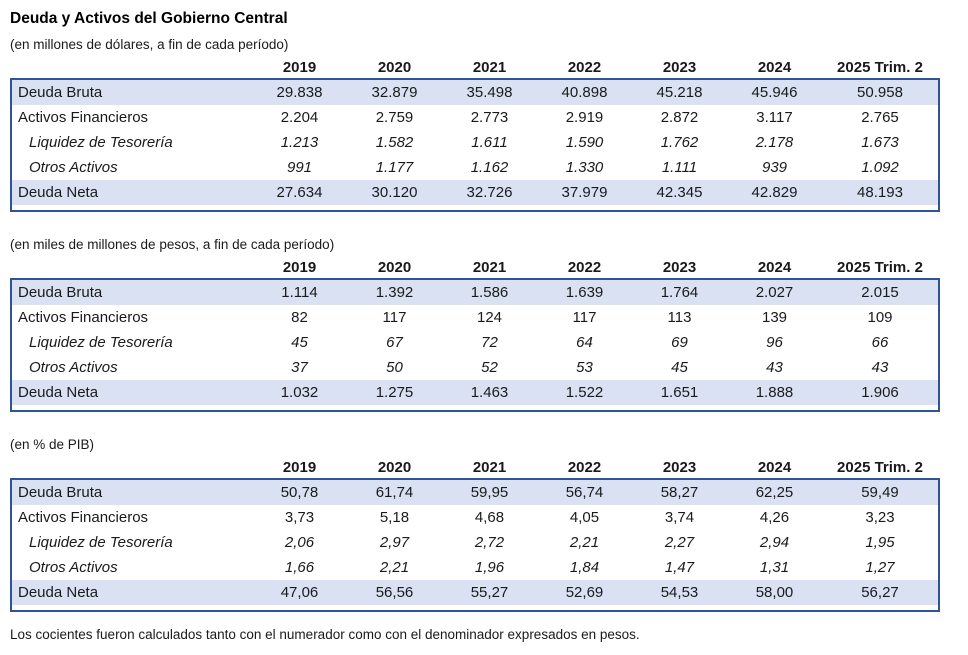  I want to click on value-cell: 5,18, so click(394, 517).